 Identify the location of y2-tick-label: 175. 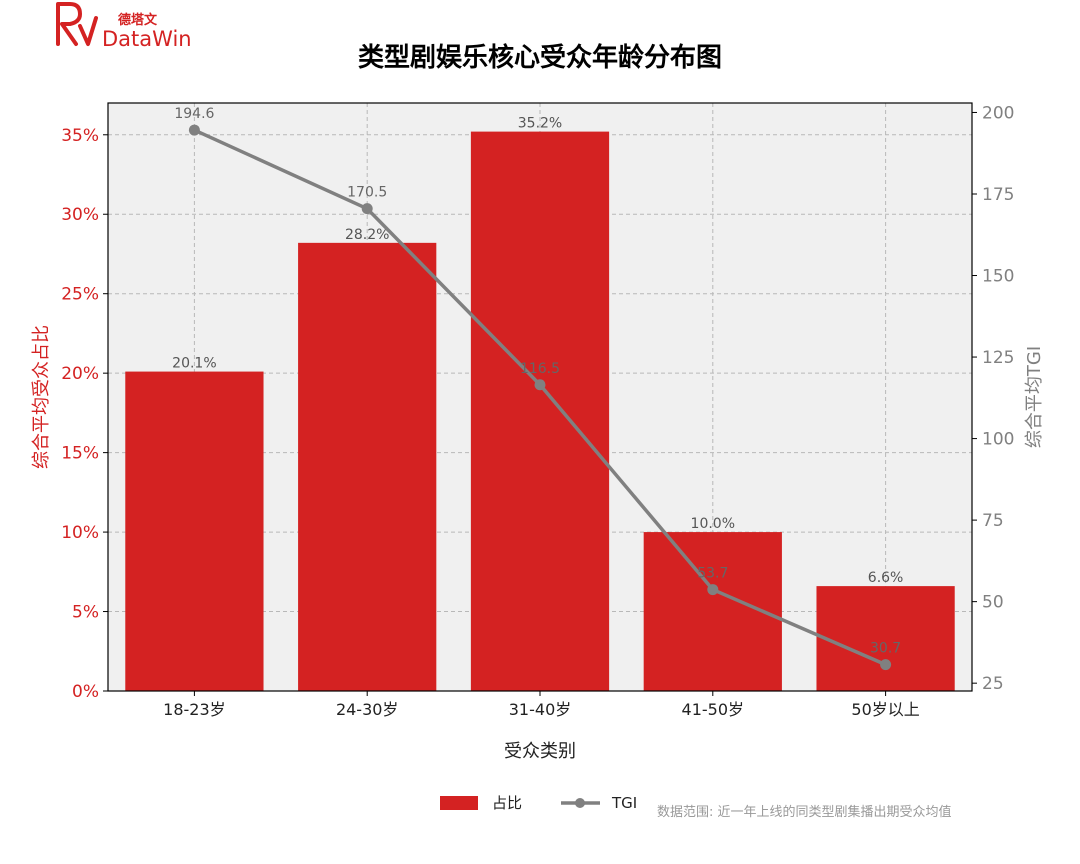
(998, 195).